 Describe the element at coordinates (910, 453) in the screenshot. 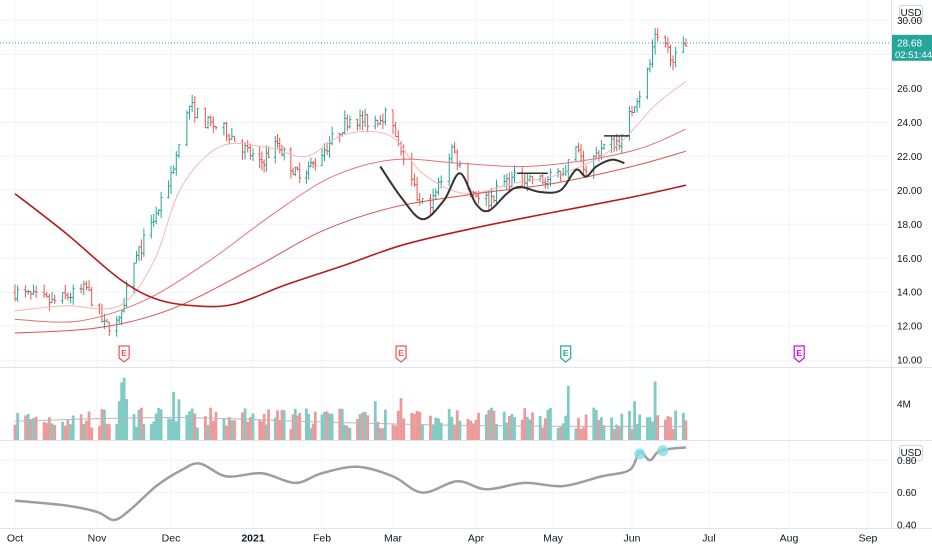

I see `rs-unit-label: USD` at that location.